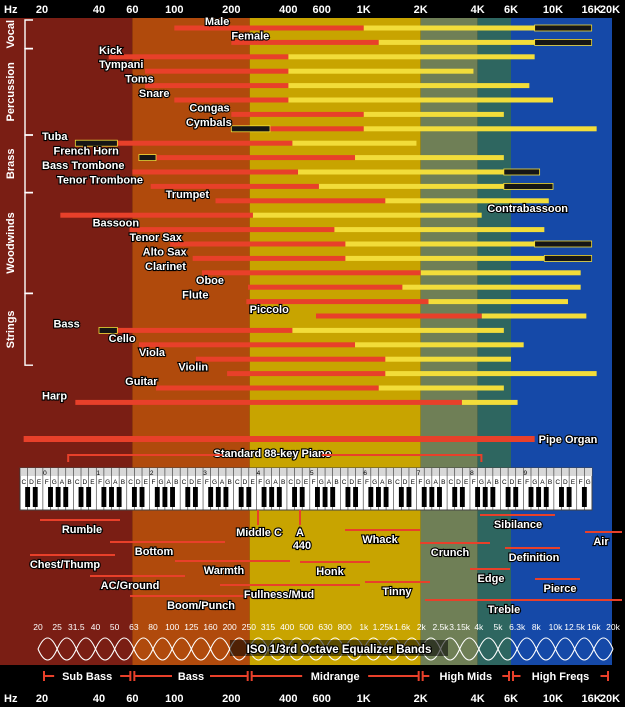  Describe the element at coordinates (38, 627) in the screenshot. I see `eq-band-label: 20` at that location.